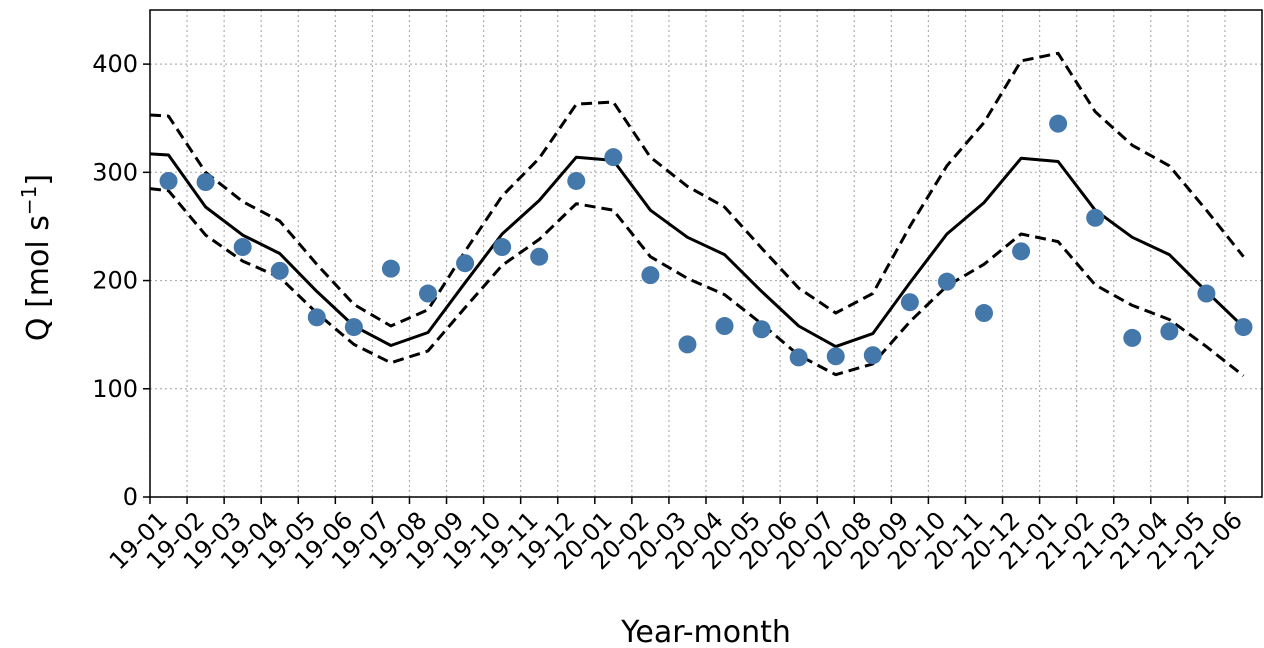 Image resolution: width=1264 pixels, height=648 pixels. I want to click on y-tick-label: 0, so click(130, 497).